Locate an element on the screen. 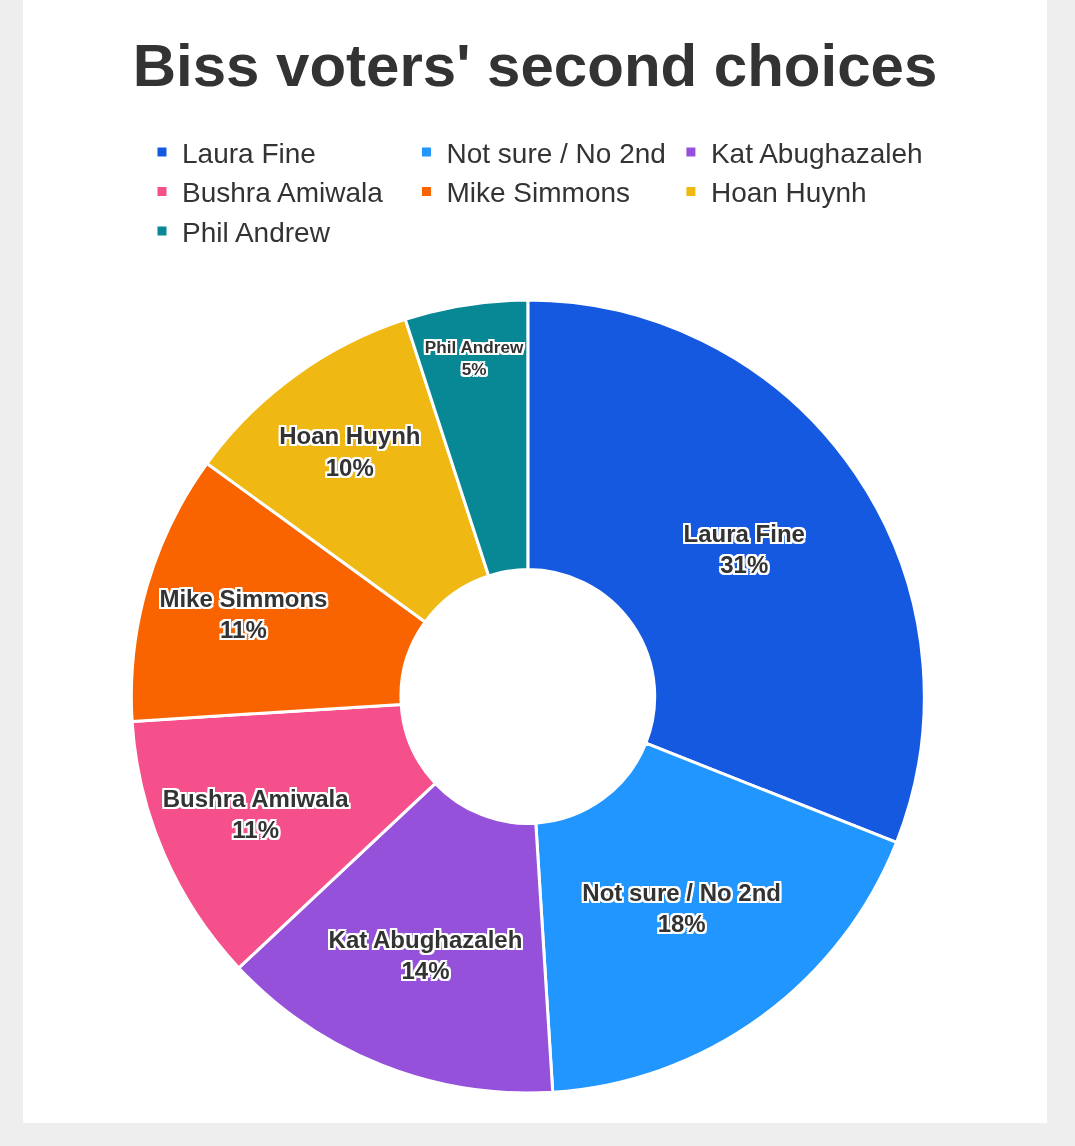 Image resolution: width=1075 pixels, height=1146 pixels. slice-label: Phil Andrew is located at coordinates (474, 346).